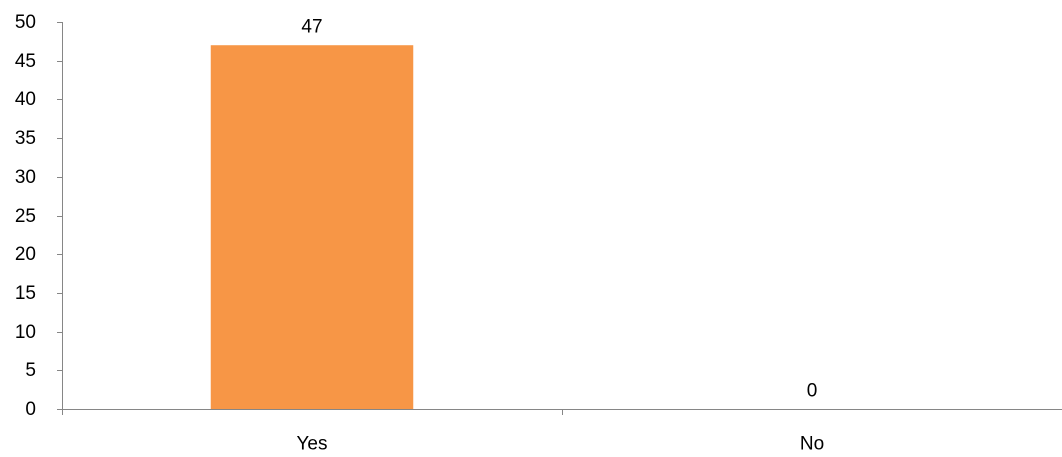  What do you see at coordinates (25, 177) in the screenshot?
I see `y-tick-label: 30` at bounding box center [25, 177].